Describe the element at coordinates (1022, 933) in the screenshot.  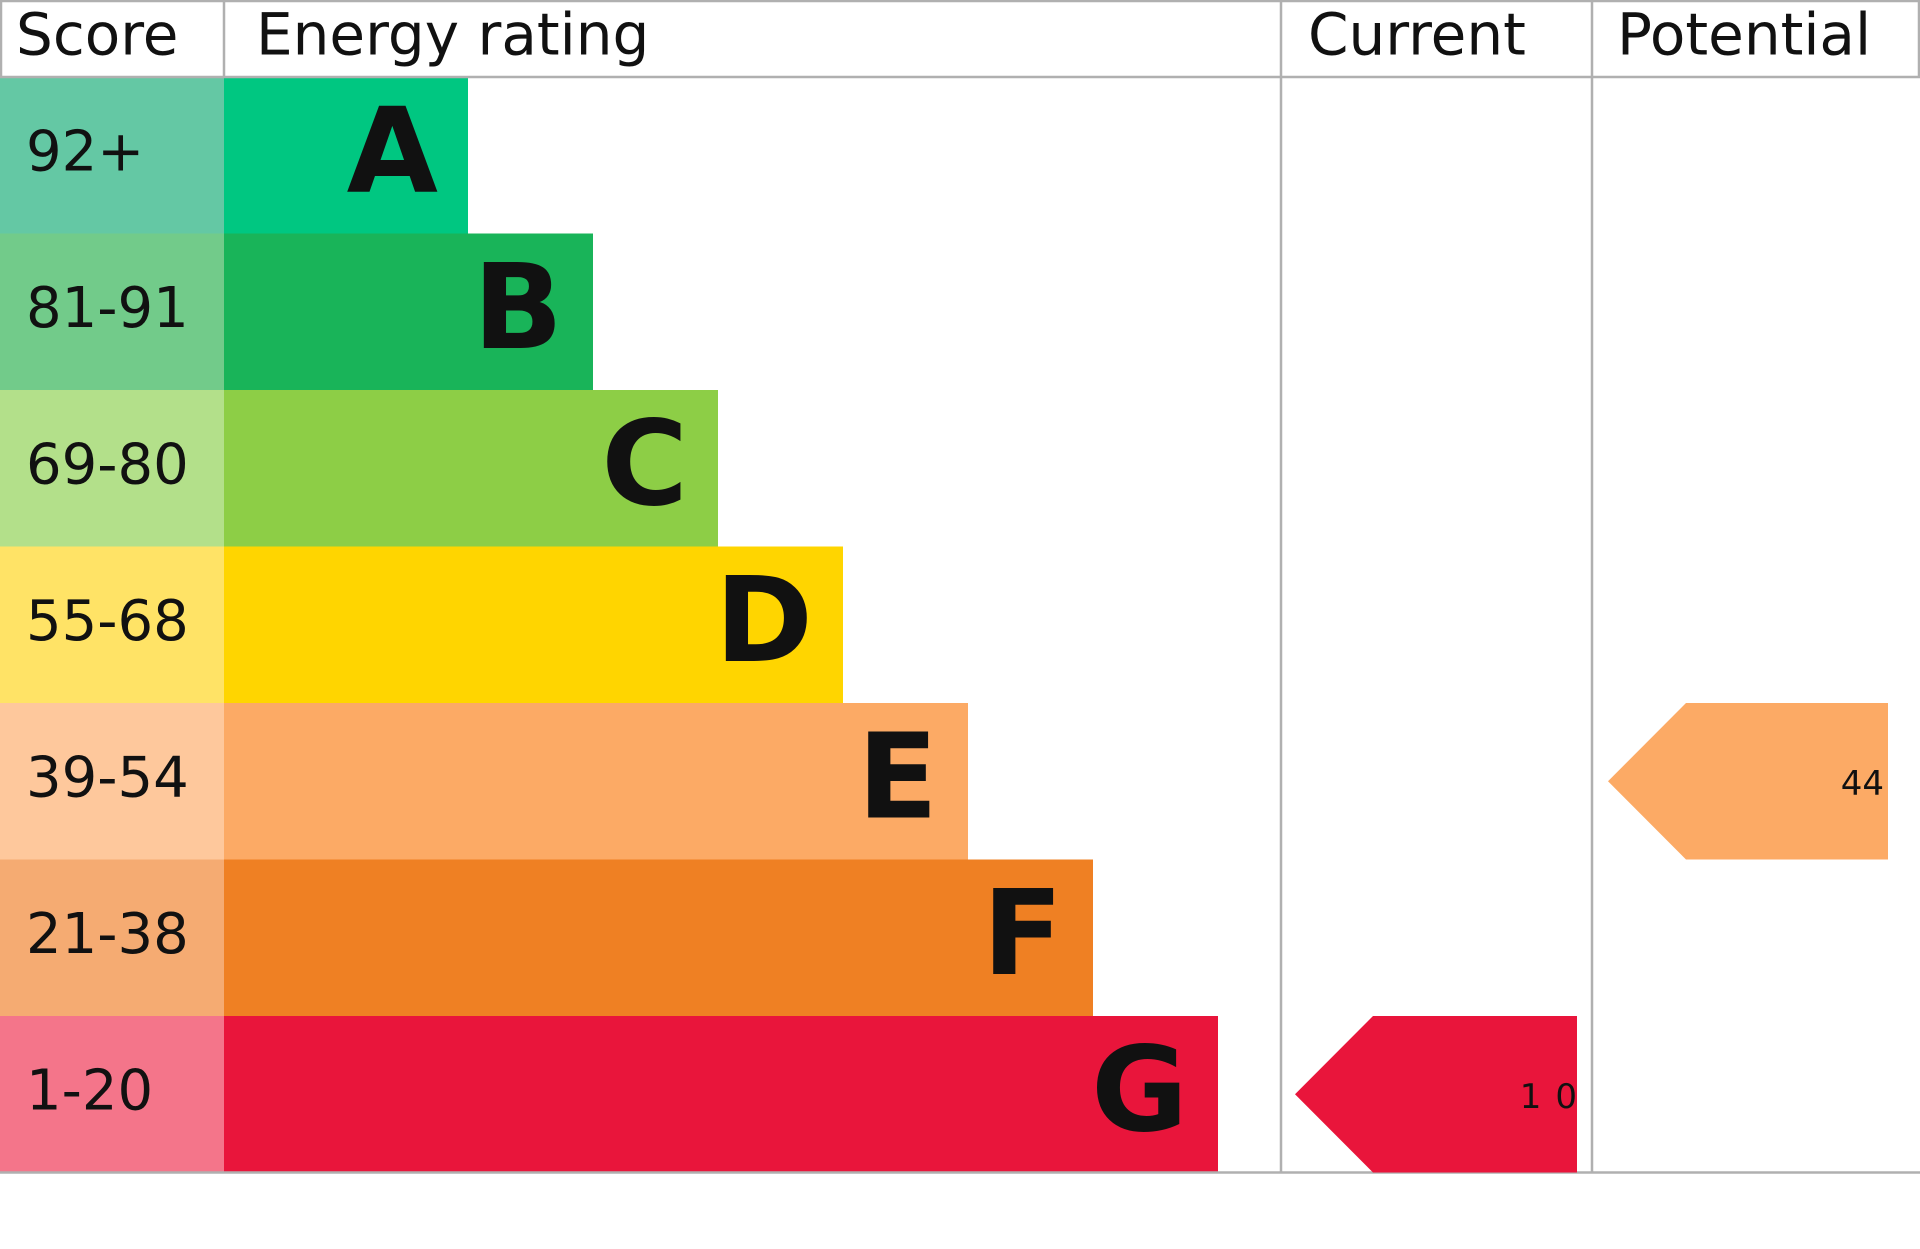
I see `rating-letter: F` at that location.